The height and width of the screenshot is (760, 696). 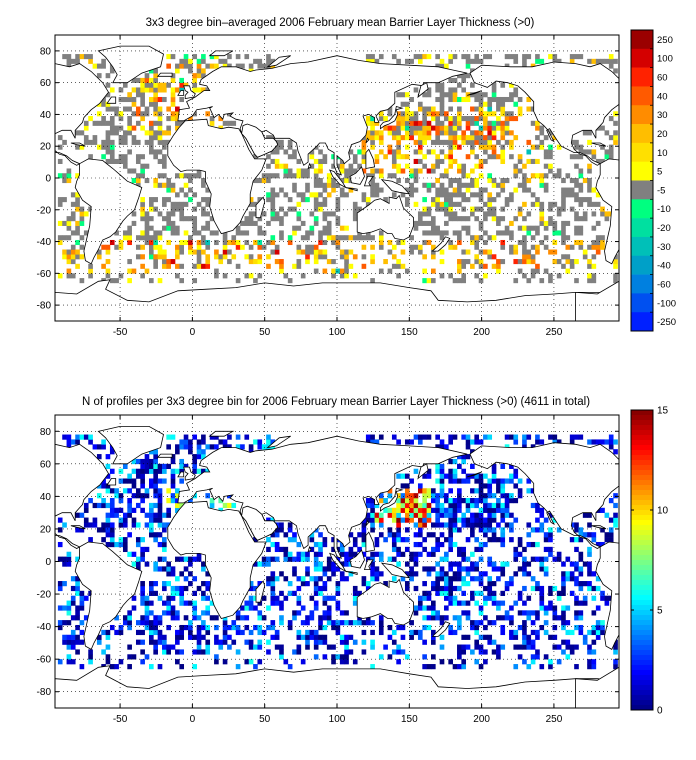 I want to click on y-tick-label: -80, so click(x=44, y=692).